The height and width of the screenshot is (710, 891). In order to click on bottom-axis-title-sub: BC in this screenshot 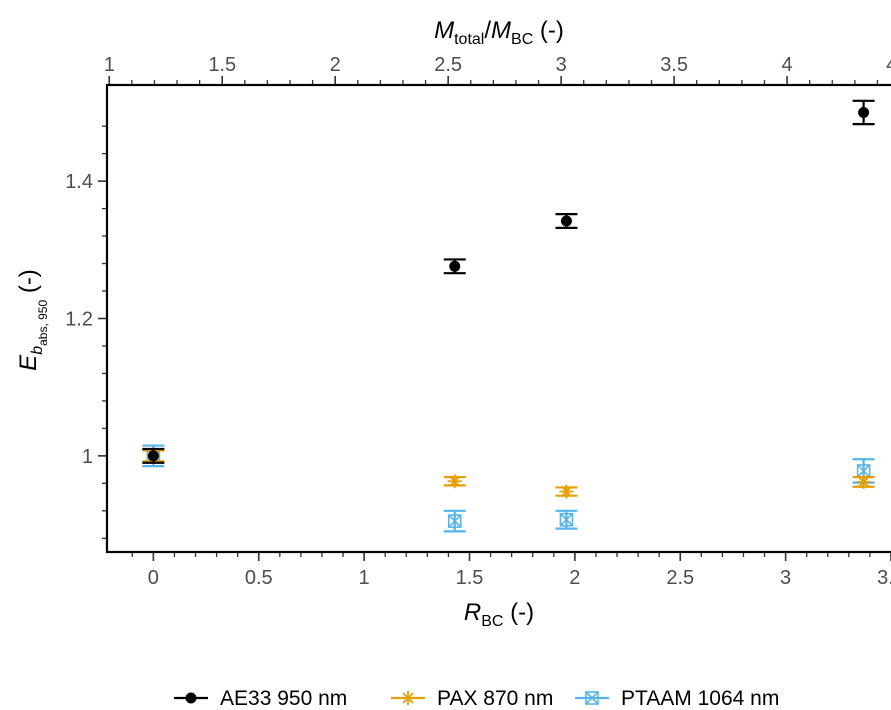, I will do `click(492, 621)`.